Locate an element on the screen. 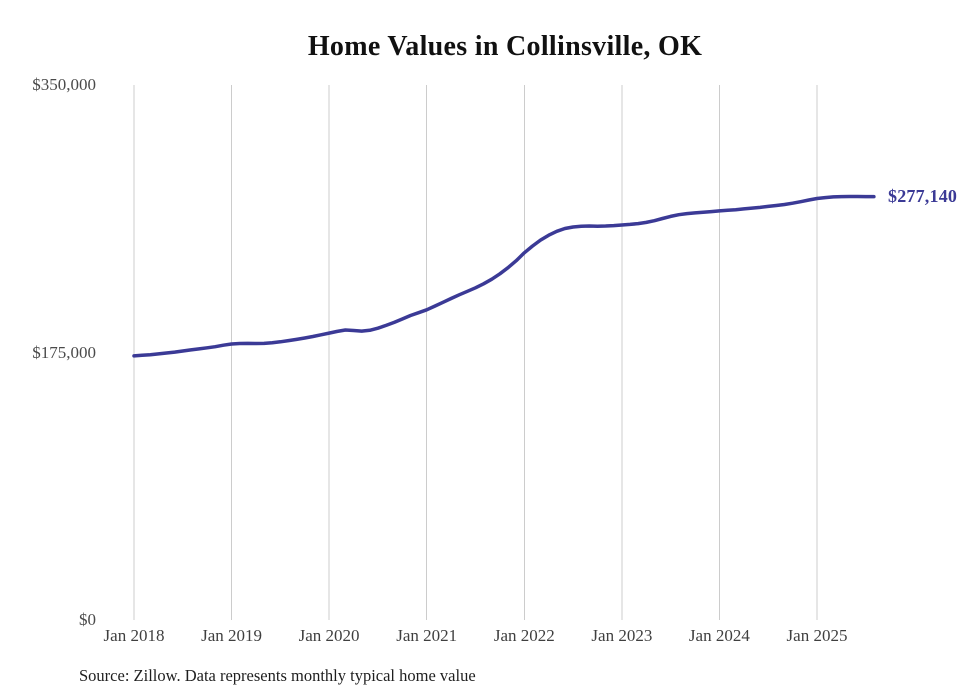  x-axis-tick-jan-2019: Jan 2019 is located at coordinates (232, 635).